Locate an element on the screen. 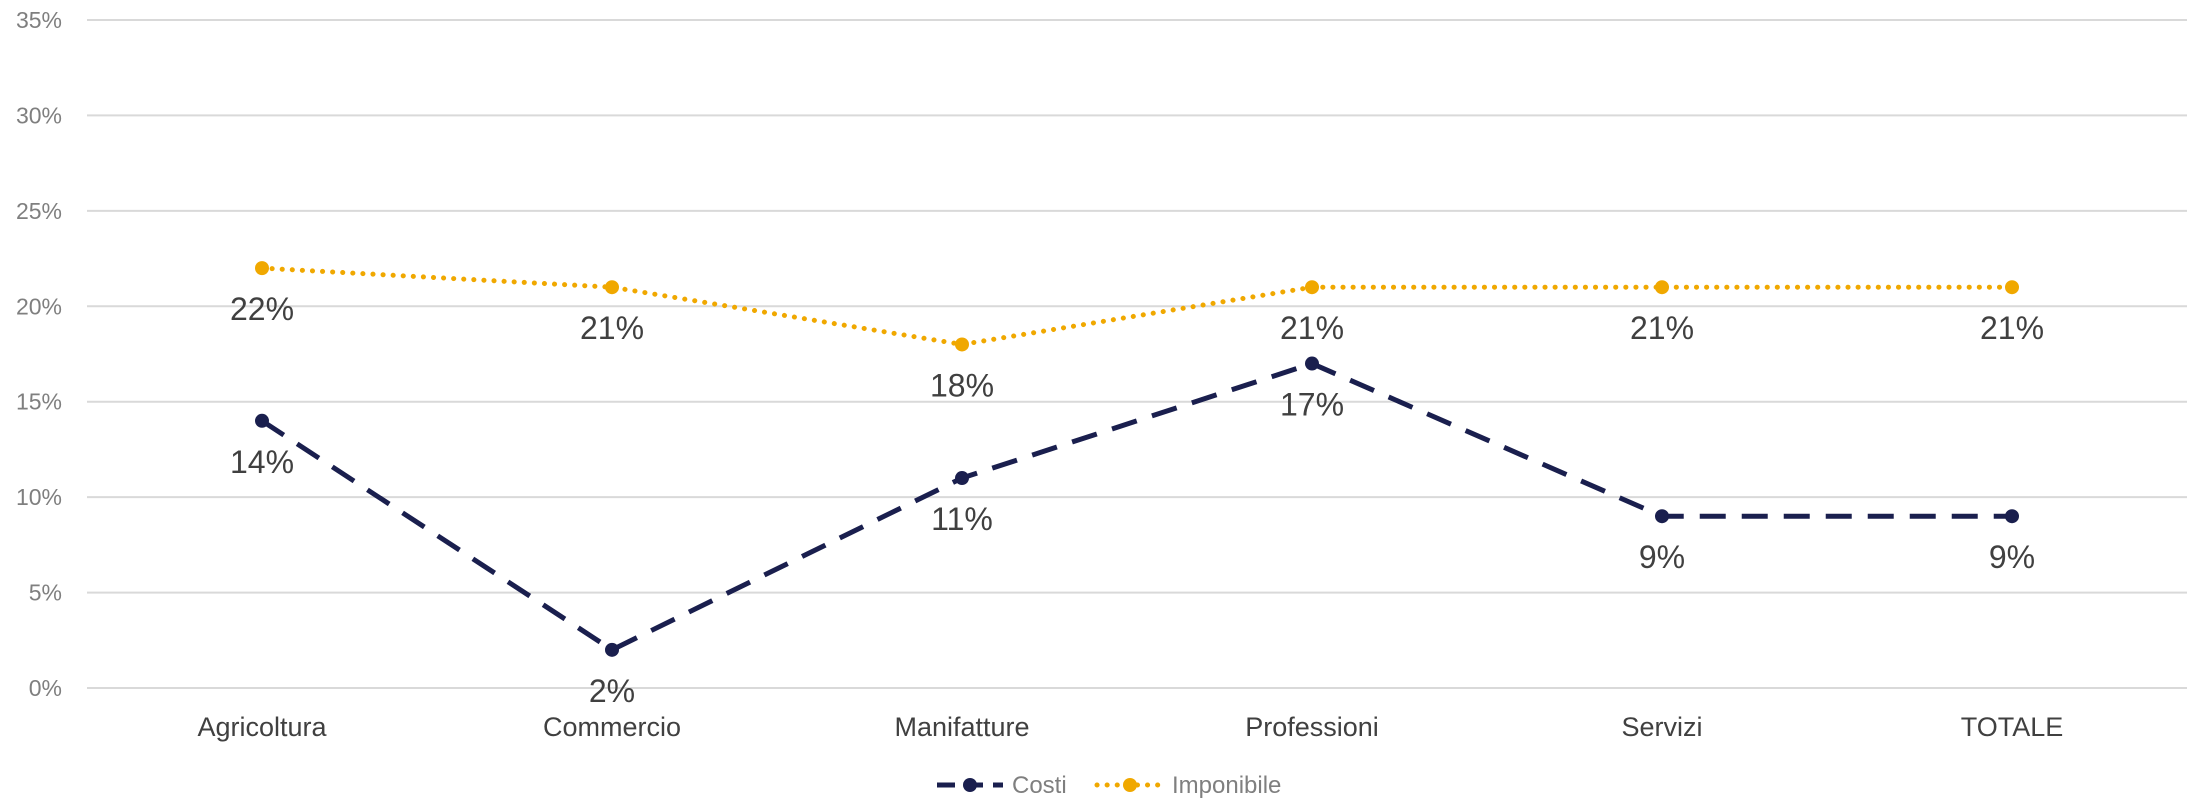 The width and height of the screenshot is (2193, 799). x-tick-label: TOTALE is located at coordinates (2012, 727).